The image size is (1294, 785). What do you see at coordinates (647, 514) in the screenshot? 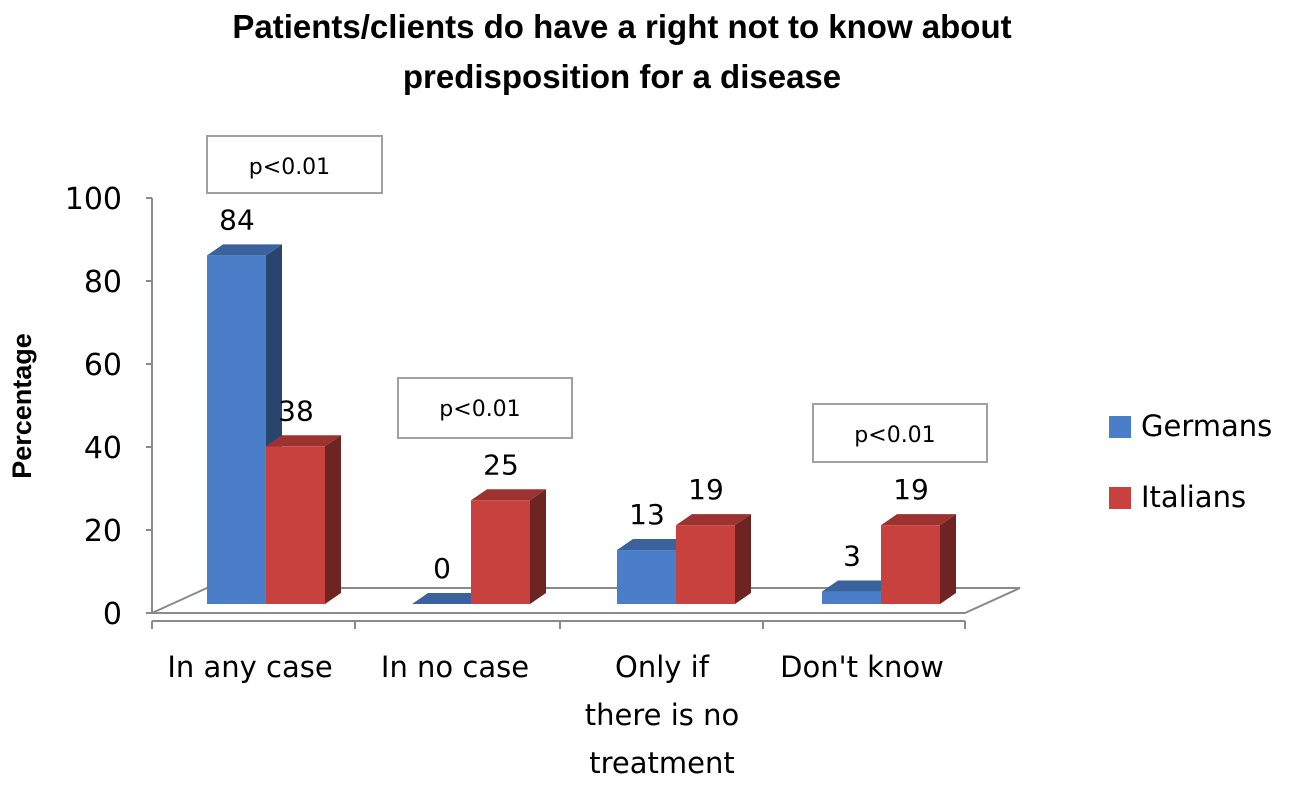
I see `data-label: 13` at bounding box center [647, 514].